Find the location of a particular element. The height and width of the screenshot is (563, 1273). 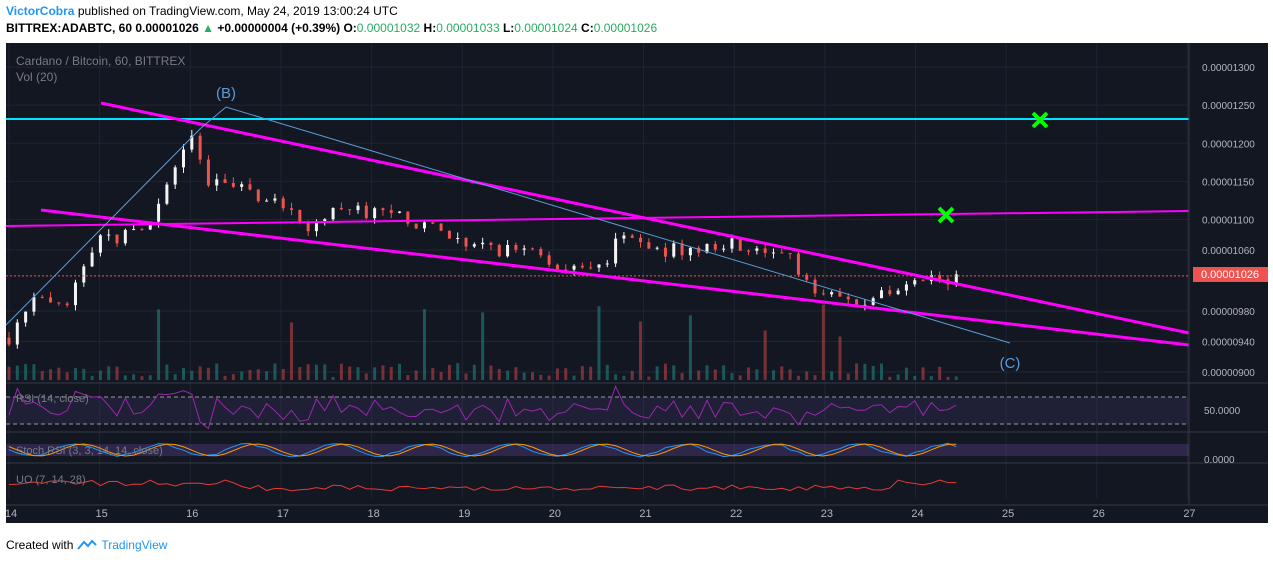

wave-b-label: (B) is located at coordinates (226, 93).